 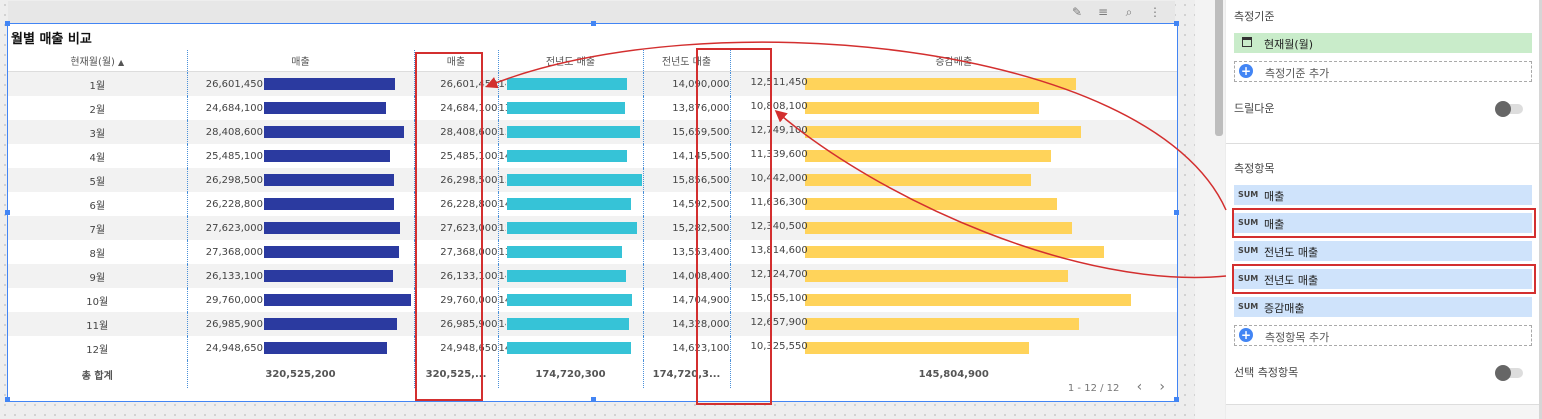 I want to click on cell-month: 11월, so click(x=98, y=324).